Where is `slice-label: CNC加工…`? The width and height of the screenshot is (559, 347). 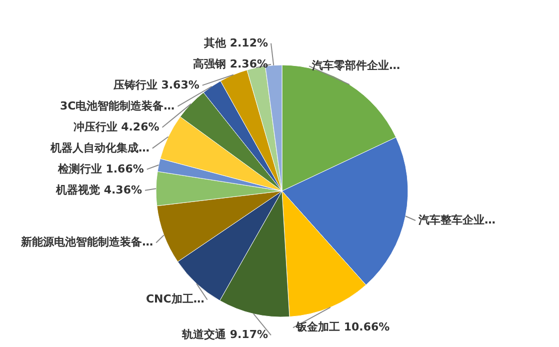
slice-label: CNC加工… is located at coordinates (175, 299).